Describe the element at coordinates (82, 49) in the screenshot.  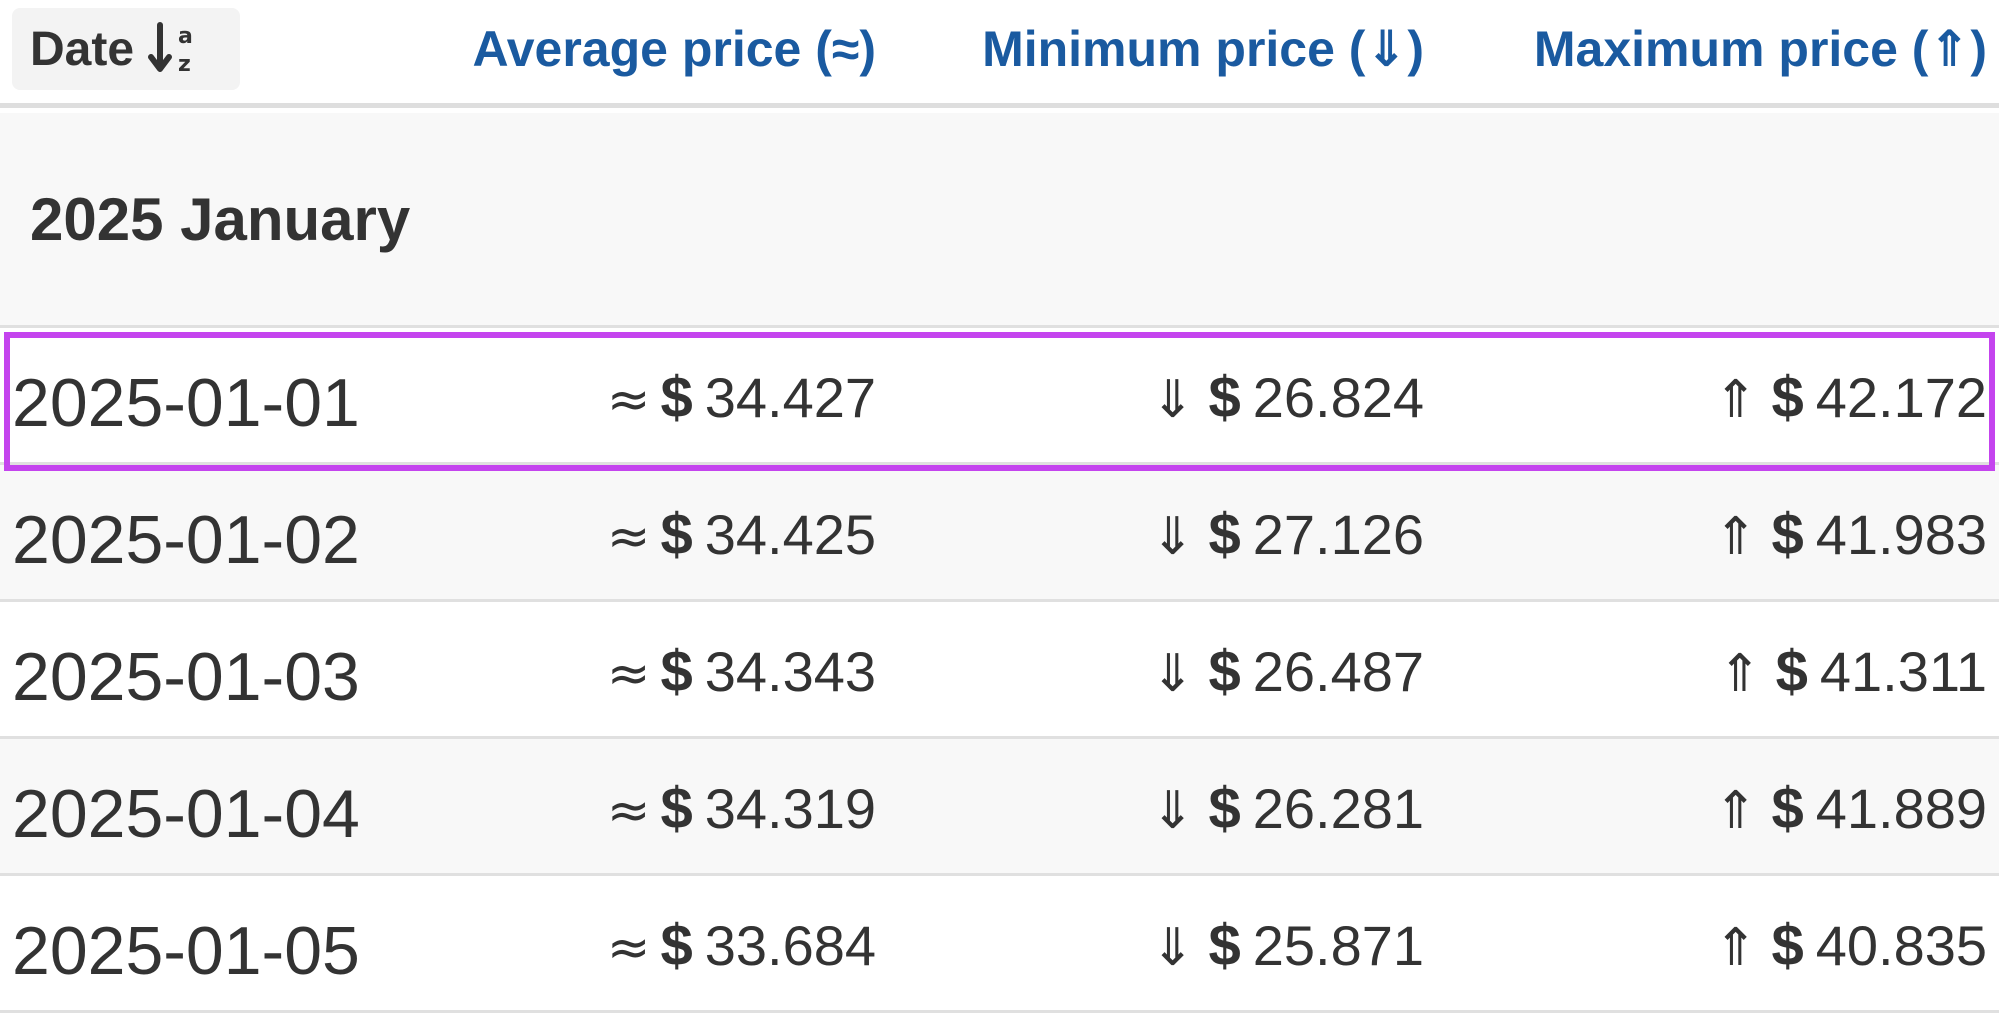
I see `date-header-label: Date` at that location.